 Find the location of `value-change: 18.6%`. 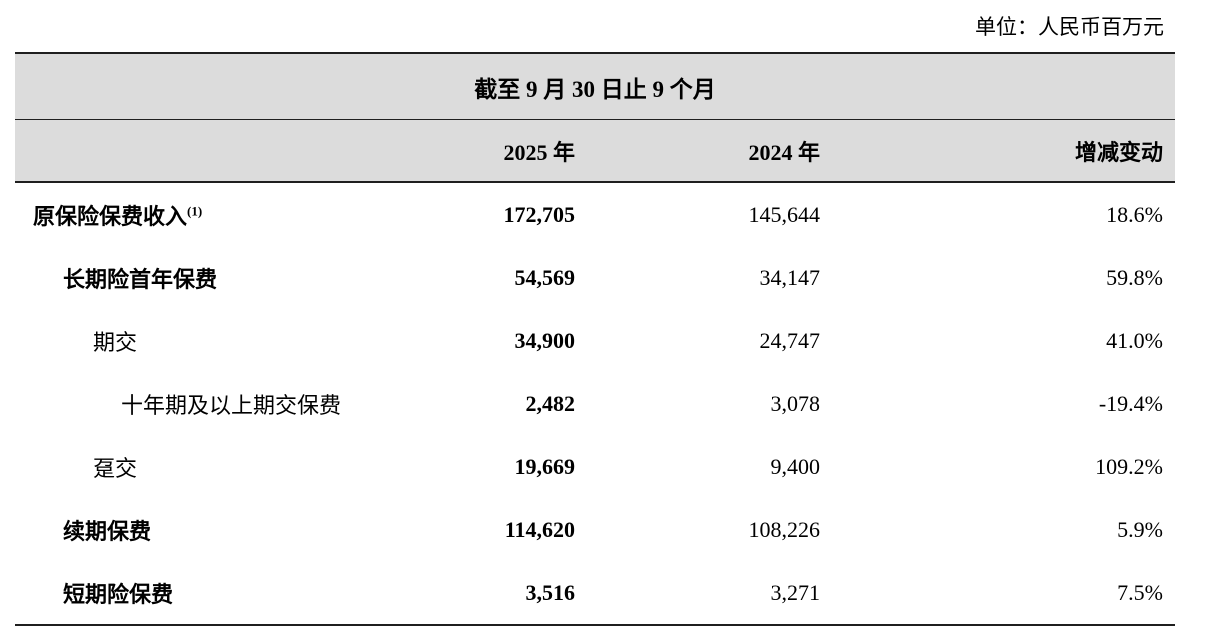

value-change: 18.6% is located at coordinates (1134, 214).